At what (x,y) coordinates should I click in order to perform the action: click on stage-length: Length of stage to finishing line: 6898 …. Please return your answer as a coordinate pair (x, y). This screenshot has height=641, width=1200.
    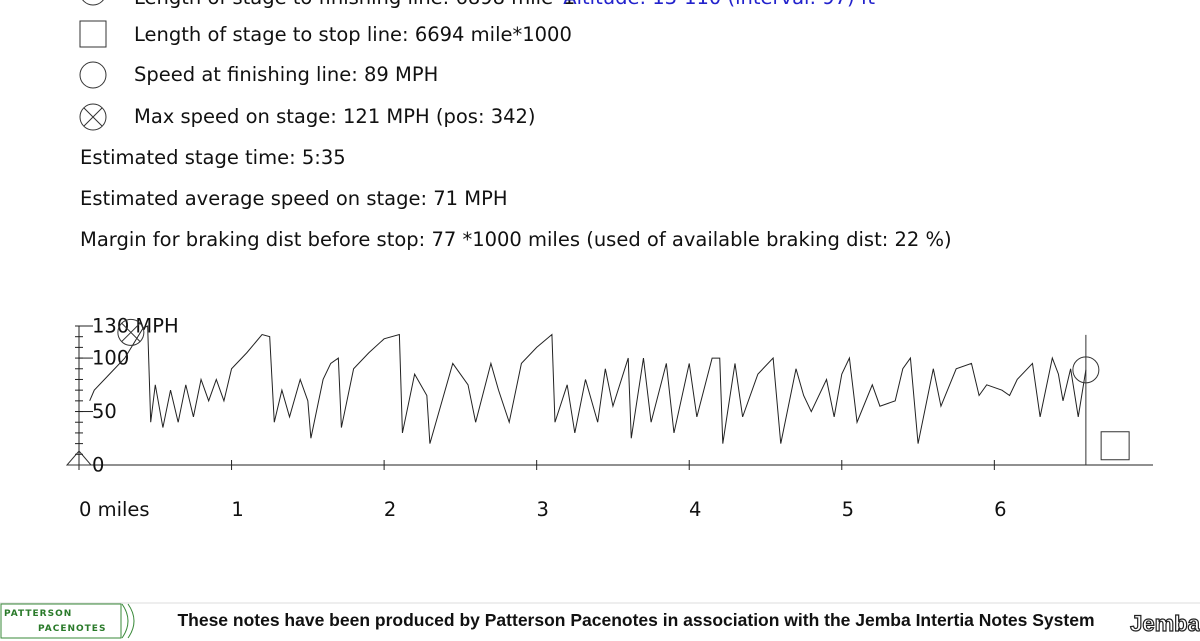
    Looking at the image, I should click on (354, 4).